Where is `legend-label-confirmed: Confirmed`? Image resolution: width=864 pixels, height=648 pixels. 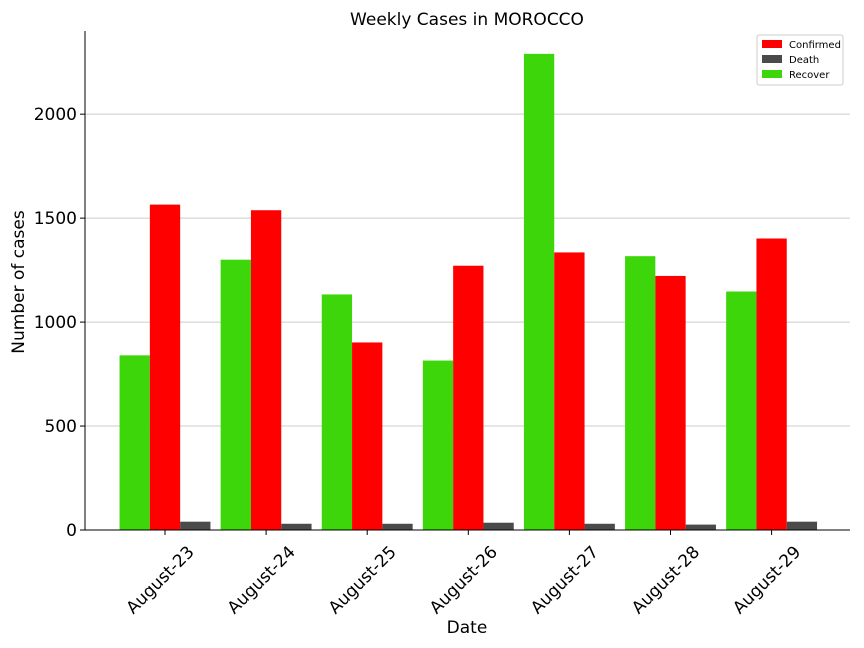
legend-label-confirmed: Confirmed is located at coordinates (815, 45).